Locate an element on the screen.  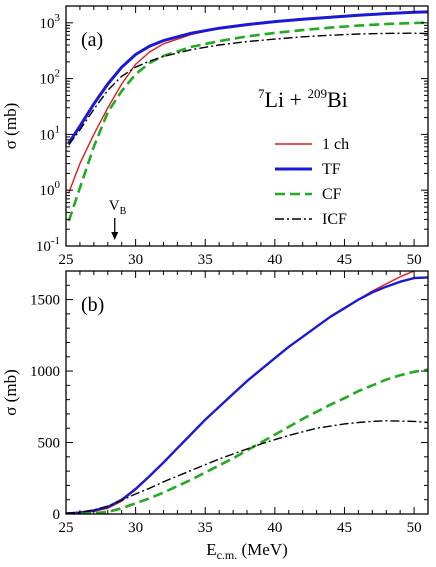
panel-a-y-tick-label: 10² is located at coordinates (50, 78).